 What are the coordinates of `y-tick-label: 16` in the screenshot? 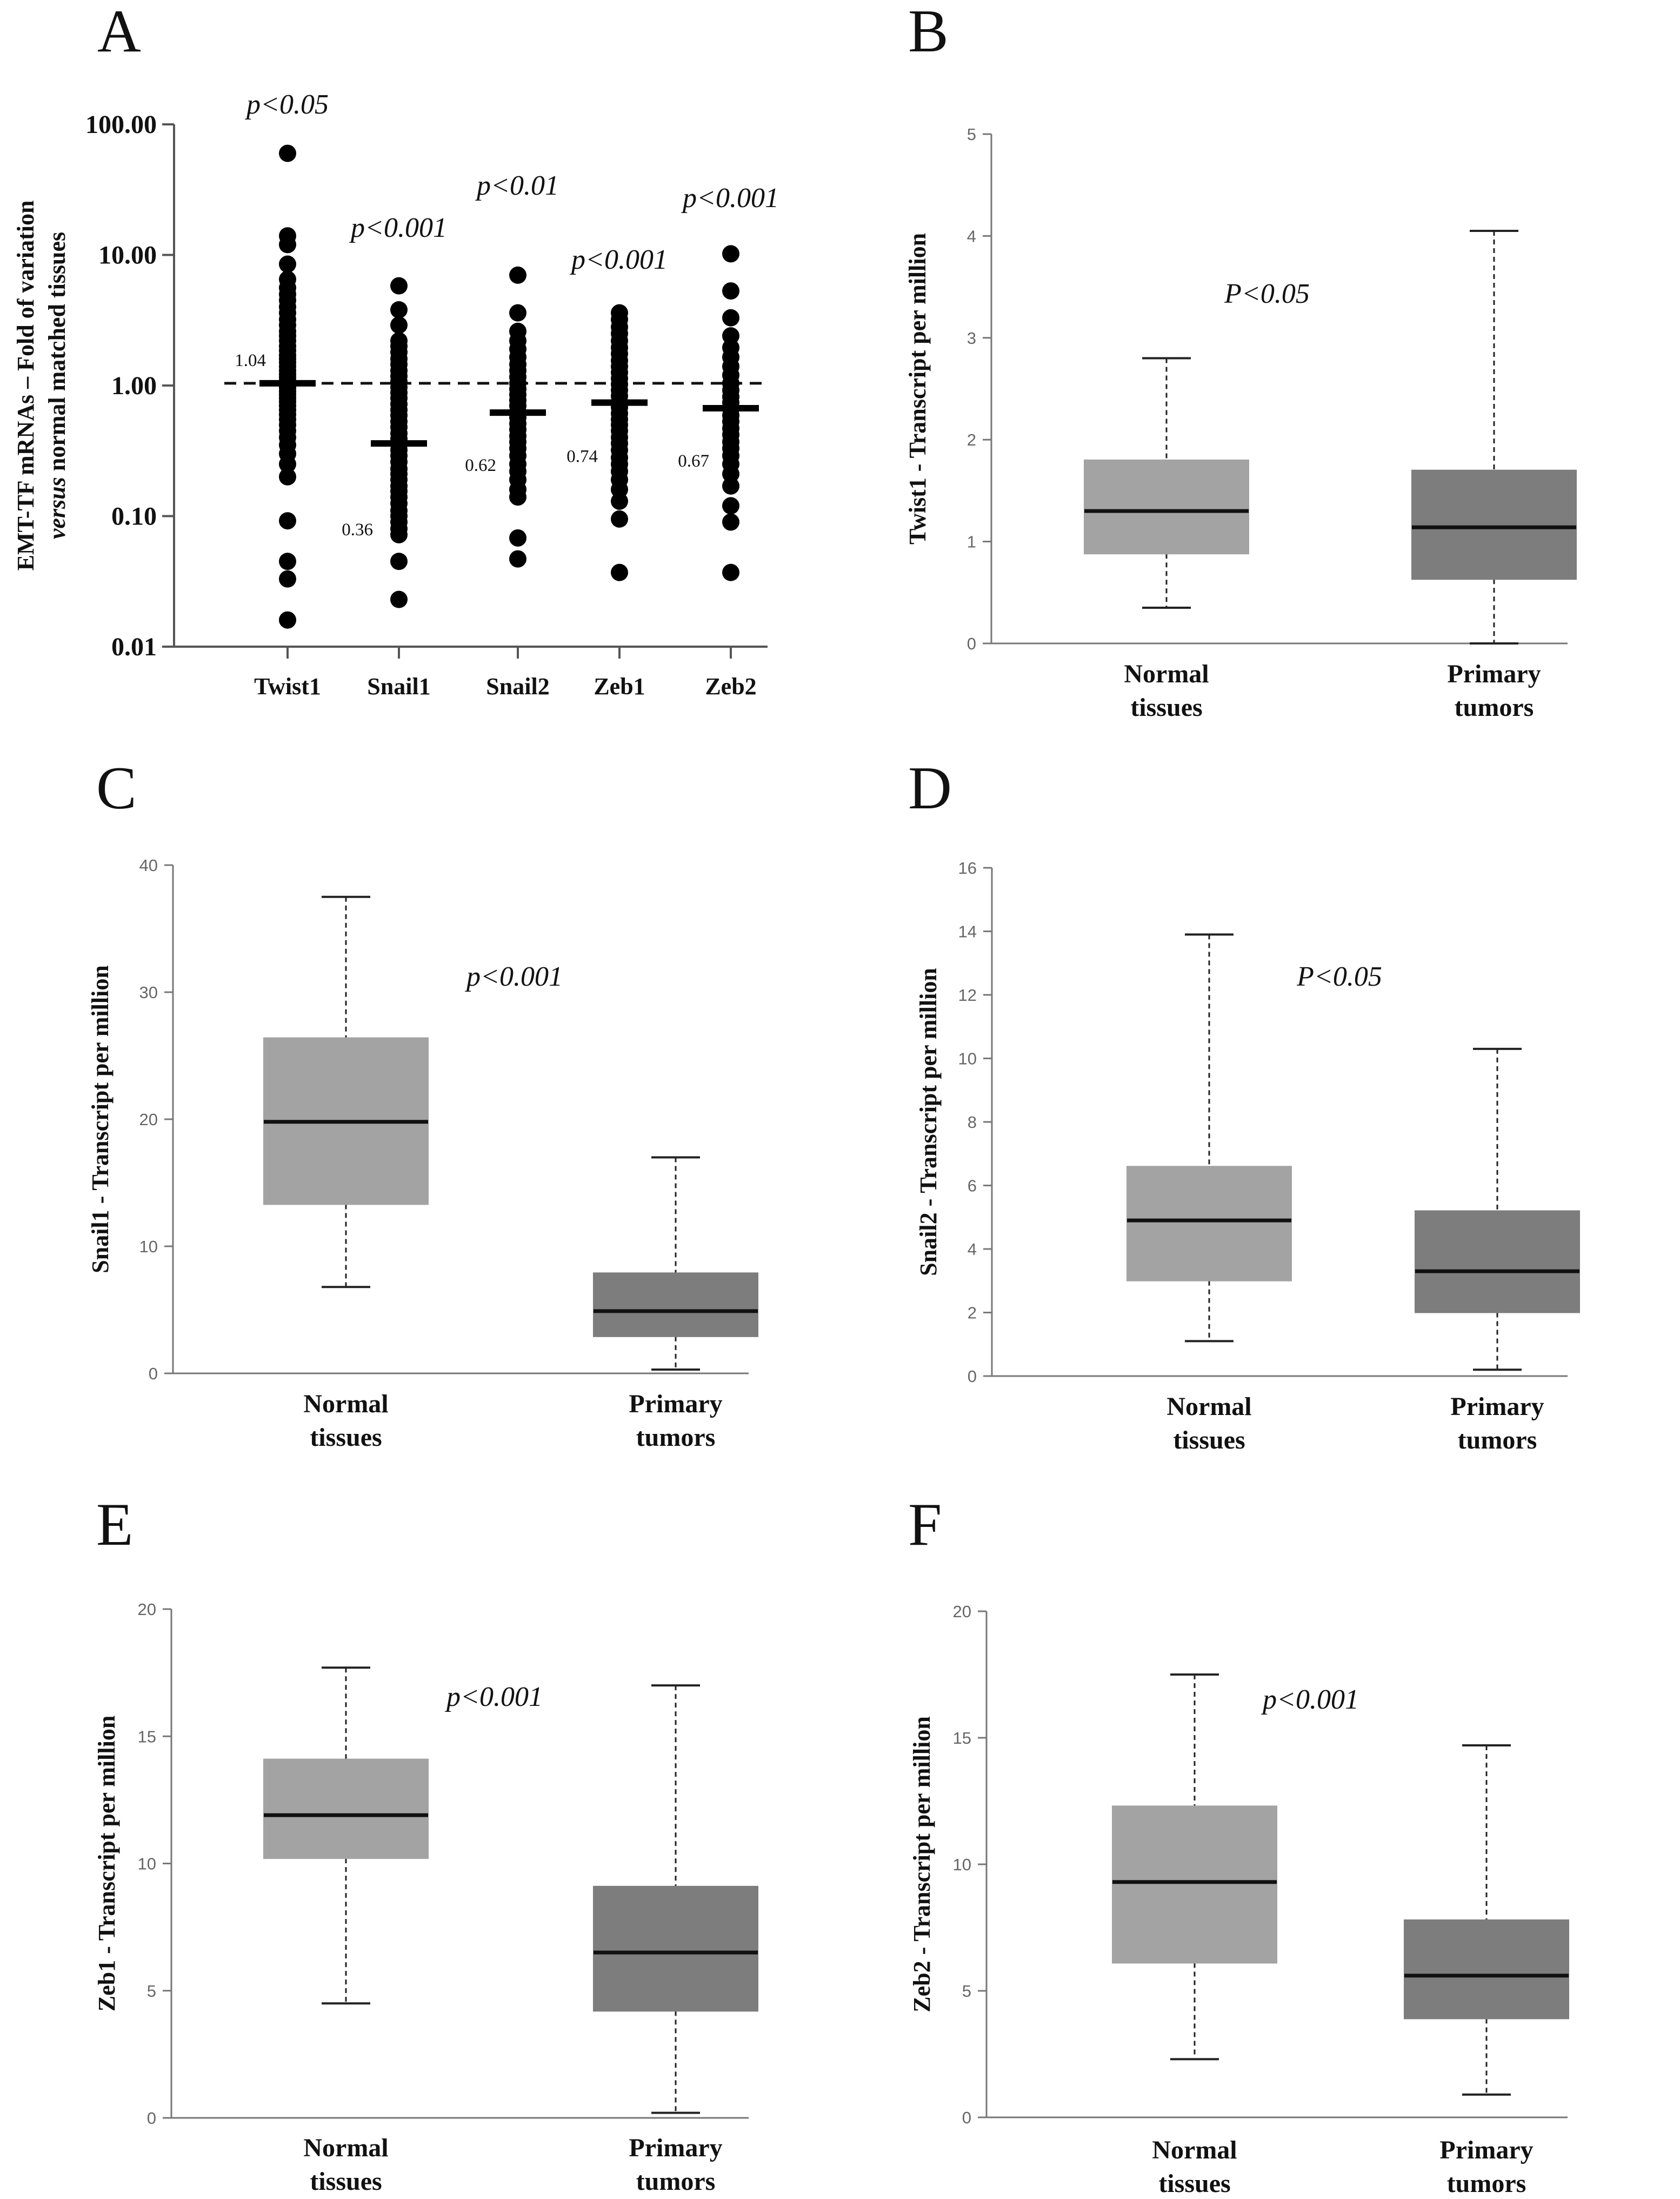 It's located at (967, 869).